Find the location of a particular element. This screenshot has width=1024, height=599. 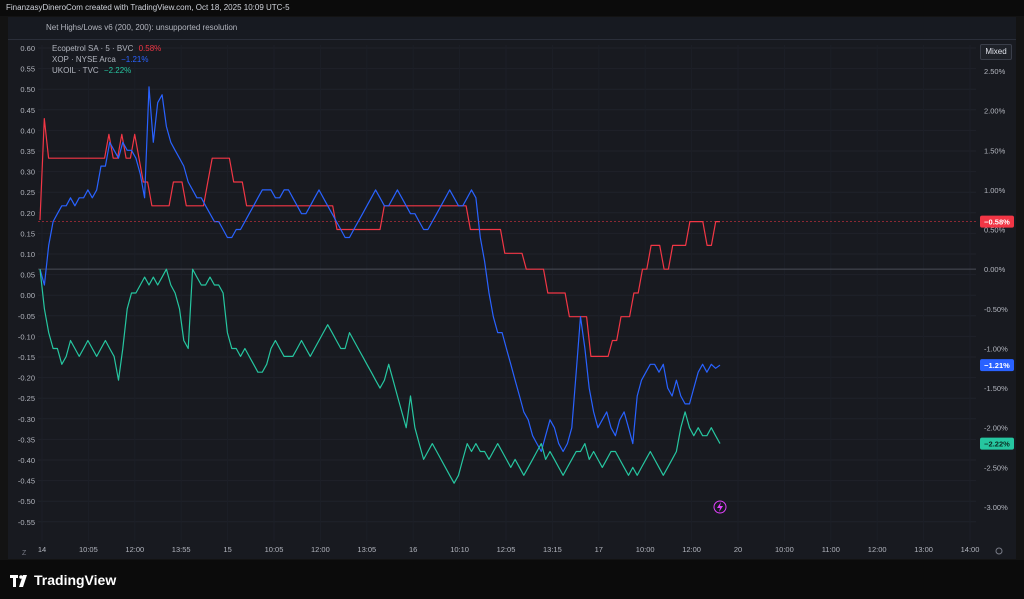

right-tick-label: 2.00% is located at coordinates (995, 111).